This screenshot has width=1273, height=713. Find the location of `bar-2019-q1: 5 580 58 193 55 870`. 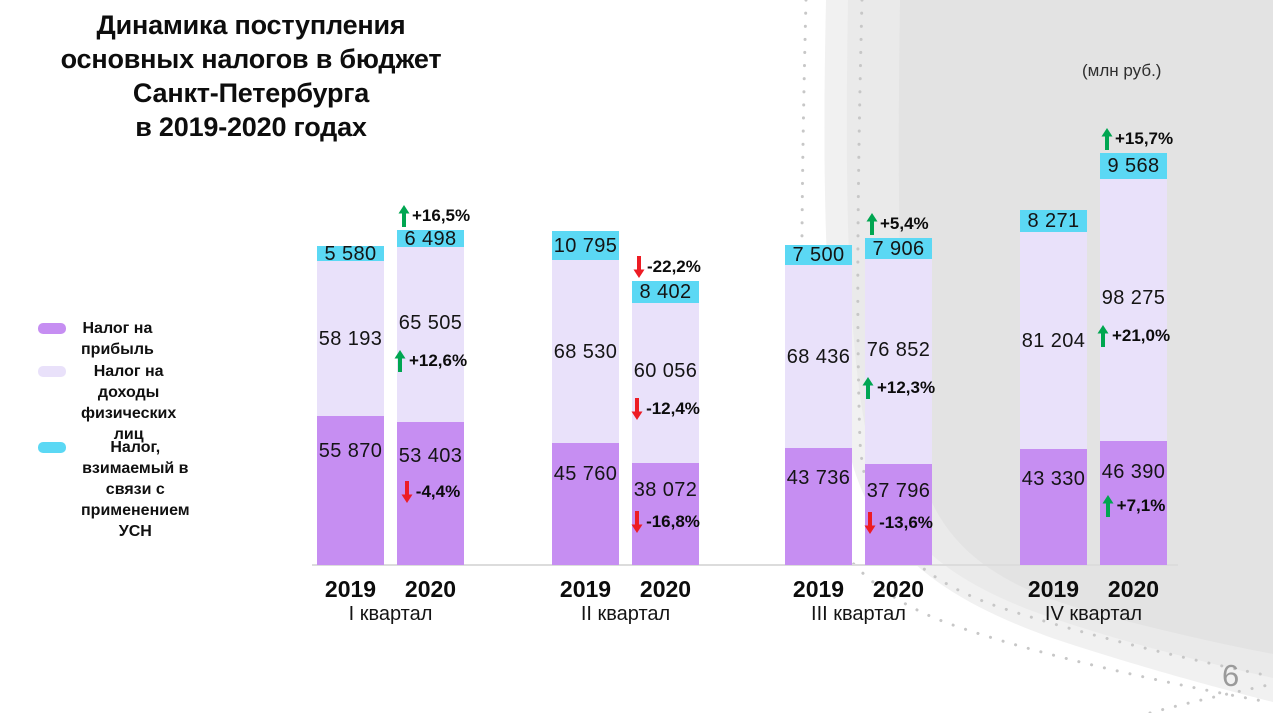

bar-2019-q1: 5 580 58 193 55 870 is located at coordinates (350, 404).